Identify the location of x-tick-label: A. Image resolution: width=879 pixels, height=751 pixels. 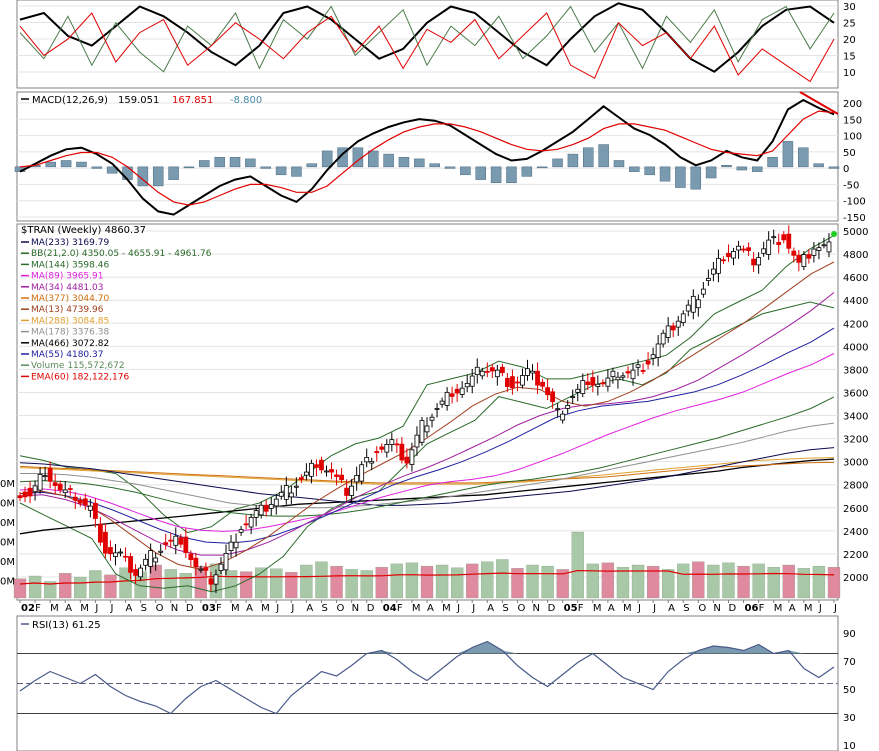
(309, 608).